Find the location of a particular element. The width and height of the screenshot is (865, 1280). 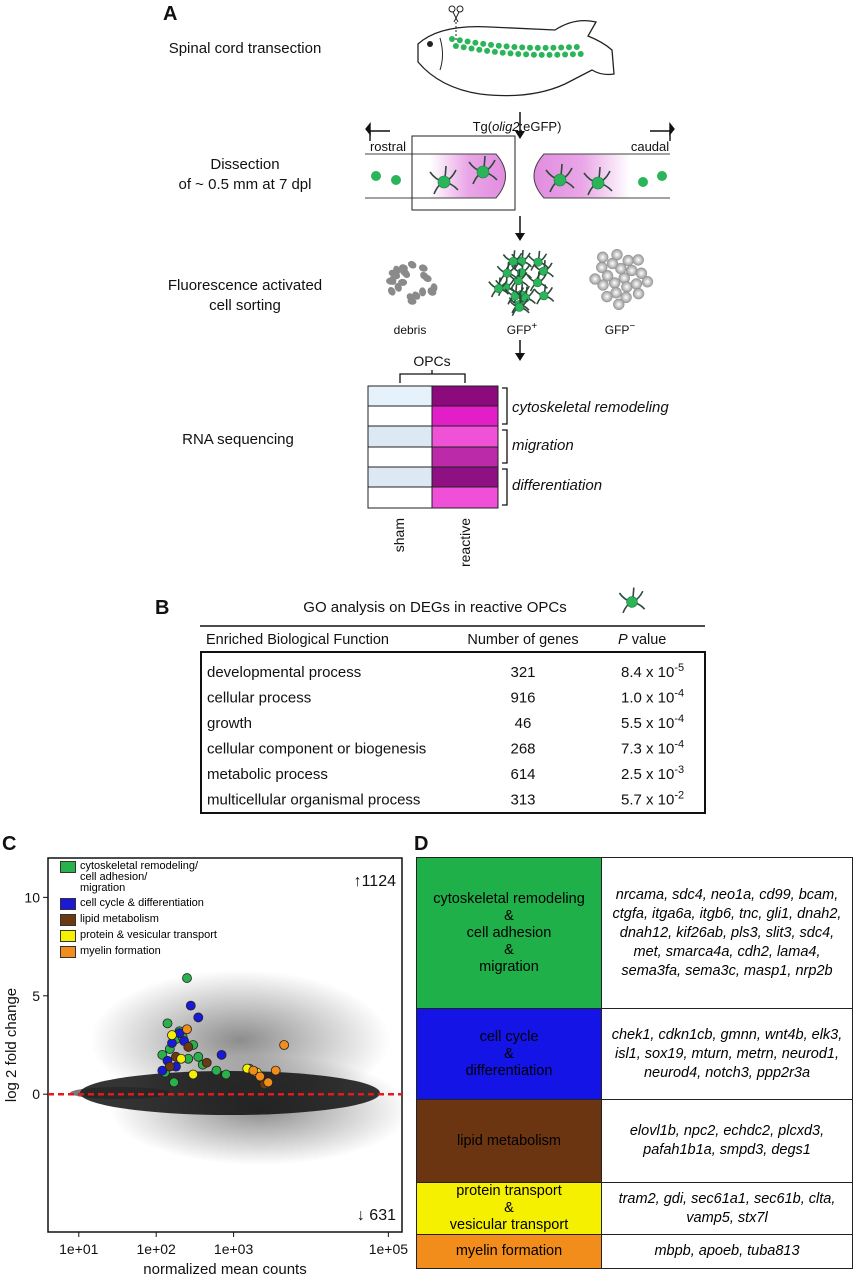

free-cell is located at coordinates (662, 176).